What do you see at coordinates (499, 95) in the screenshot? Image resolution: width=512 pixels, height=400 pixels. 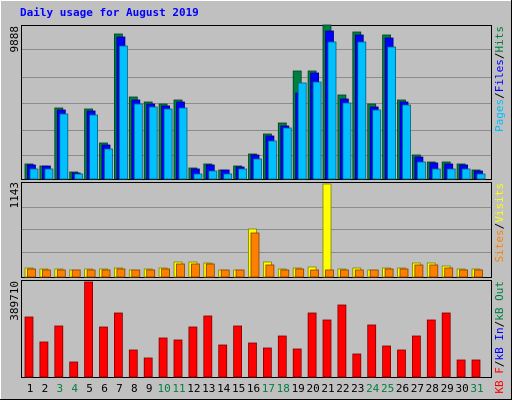 I see `legend-item-hits-files-pages-1: /` at bounding box center [499, 95].